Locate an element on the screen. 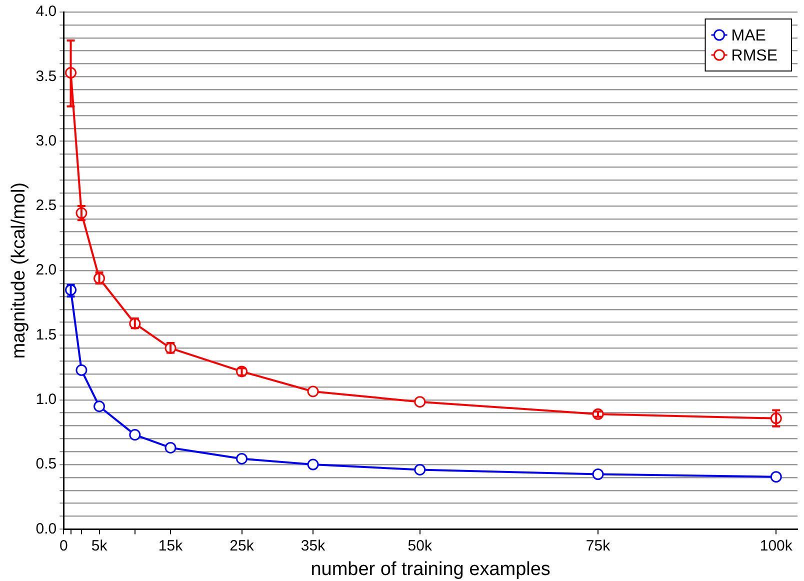 This screenshot has width=804, height=581. x-tick-label: 5k is located at coordinates (99, 545).